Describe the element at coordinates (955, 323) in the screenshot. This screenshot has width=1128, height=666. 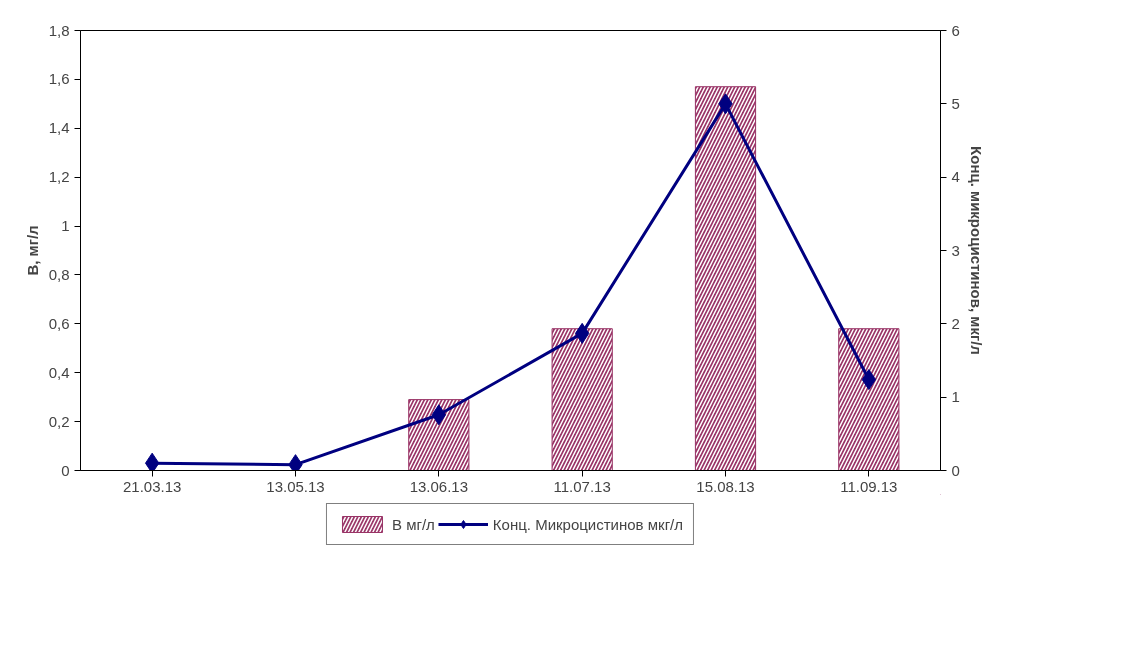
I see `y2-tick-label: 2` at that location.